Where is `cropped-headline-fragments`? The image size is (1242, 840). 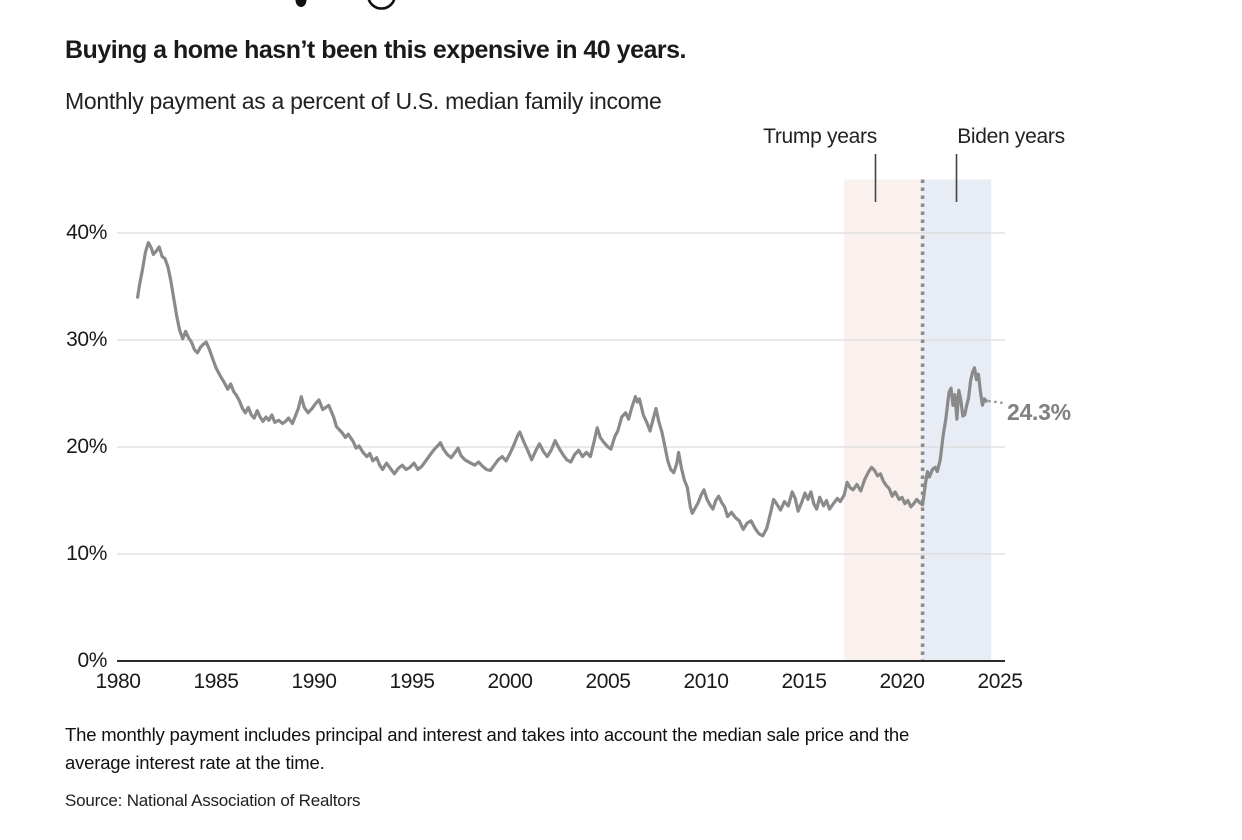 cropped-headline-fragments is located at coordinates (345, 5).